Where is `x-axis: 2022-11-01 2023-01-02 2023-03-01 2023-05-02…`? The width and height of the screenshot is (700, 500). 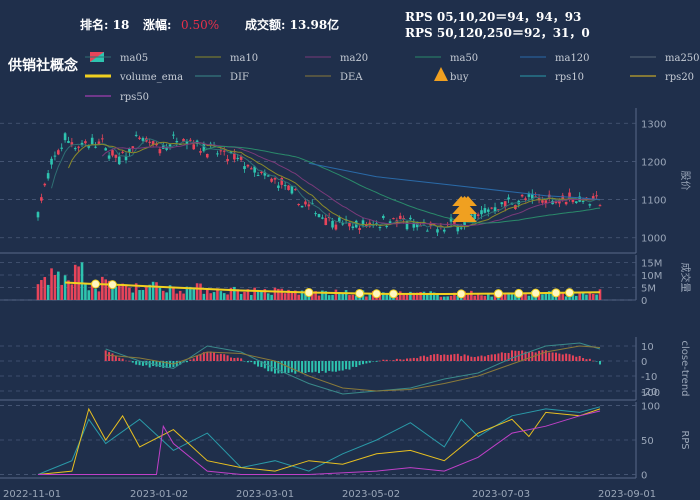
x-axis: 2022-11-01 2023-01-02 2023-03-01 2023-05-02… is located at coordinates (329, 494).